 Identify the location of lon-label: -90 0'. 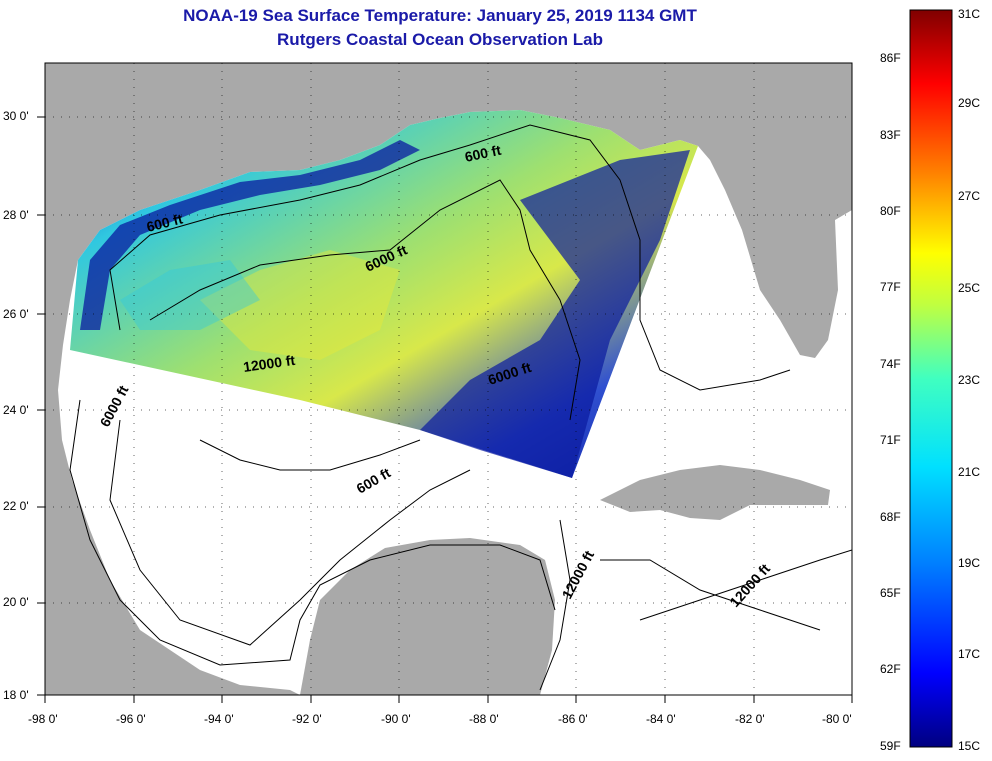
(396, 719).